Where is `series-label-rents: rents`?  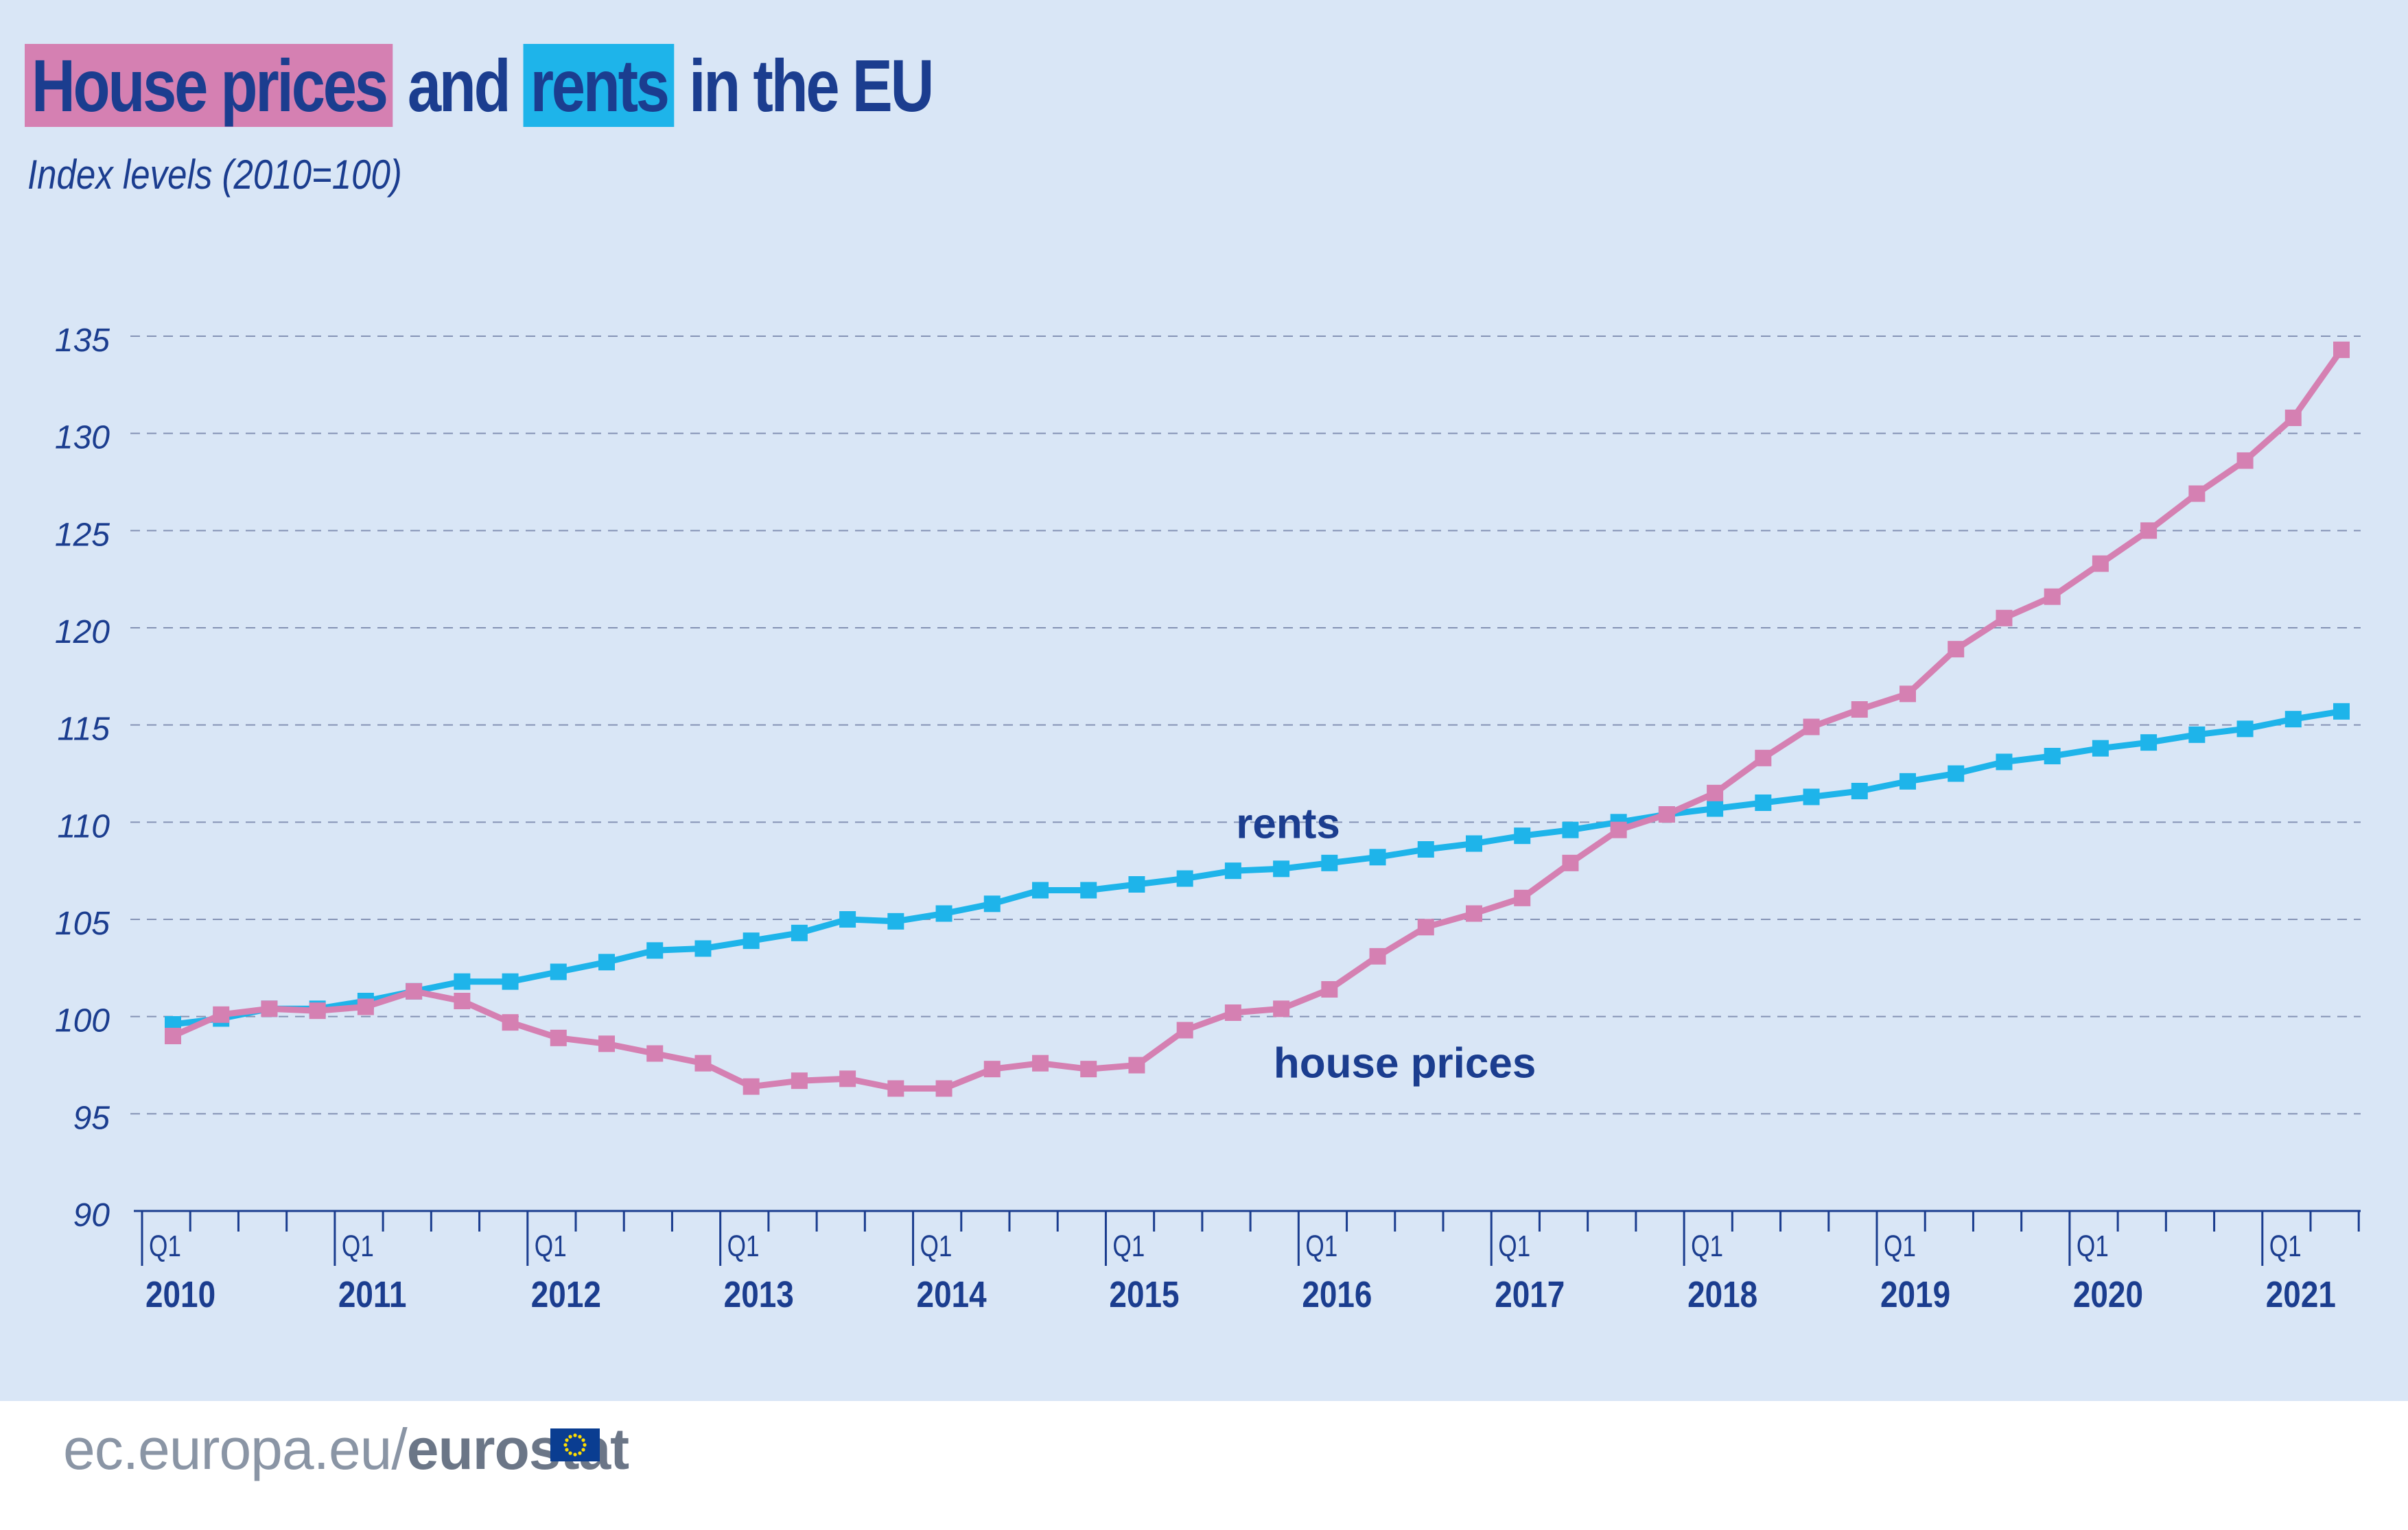 series-label-rents: rents is located at coordinates (1288, 823).